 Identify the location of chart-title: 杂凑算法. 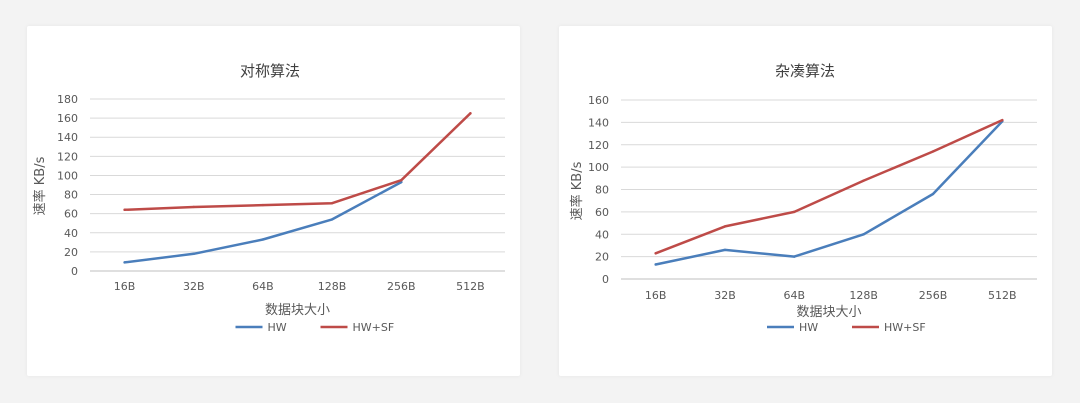
(805, 71).